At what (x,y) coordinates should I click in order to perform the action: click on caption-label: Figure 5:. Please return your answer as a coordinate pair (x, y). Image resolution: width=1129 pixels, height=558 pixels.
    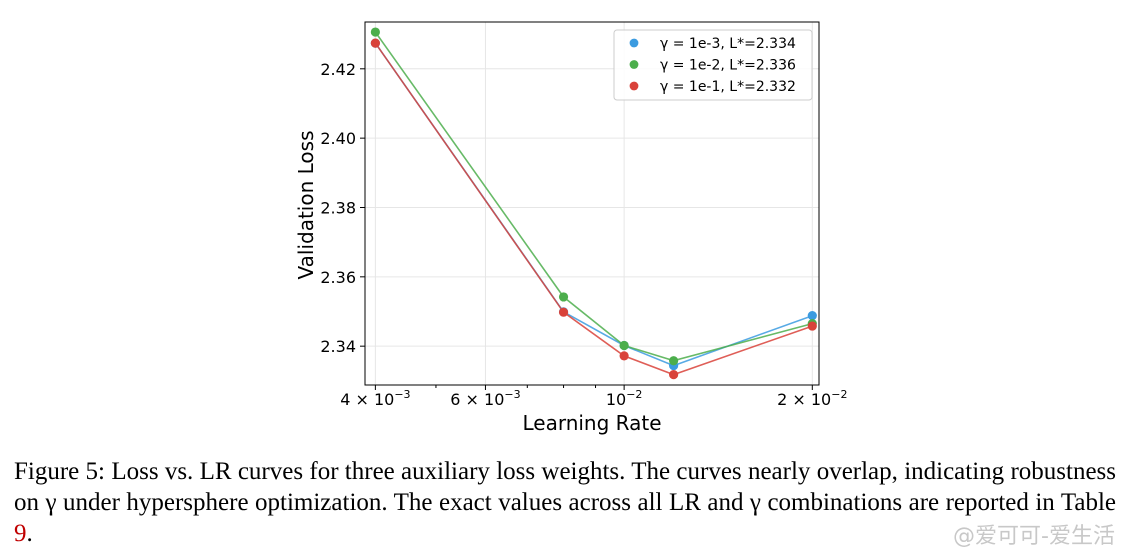
    Looking at the image, I should click on (60, 471).